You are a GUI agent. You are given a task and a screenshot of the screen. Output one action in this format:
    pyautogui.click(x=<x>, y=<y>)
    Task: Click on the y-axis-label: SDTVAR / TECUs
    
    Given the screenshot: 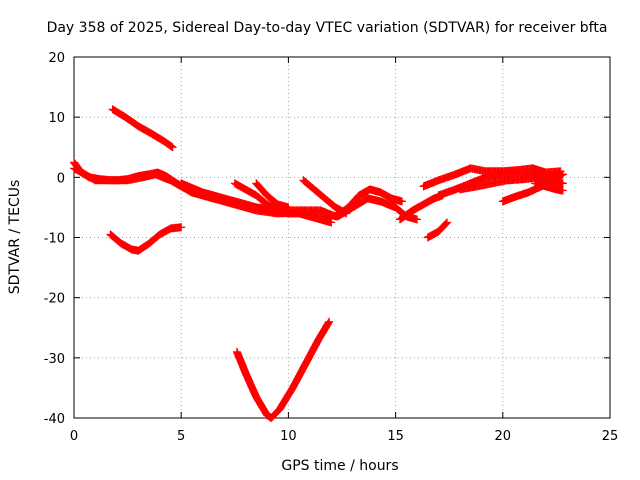 What is the action you would take?
    pyautogui.click(x=15, y=237)
    